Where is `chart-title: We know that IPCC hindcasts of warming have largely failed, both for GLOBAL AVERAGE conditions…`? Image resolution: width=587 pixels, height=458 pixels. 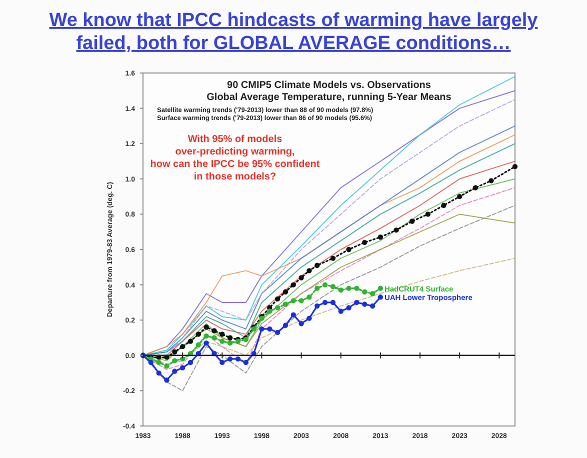
chart-title: We know that IPCC hindcasts of warming have largely failed, both for GLOBAL AVERAGE conditions… is located at coordinates (293, 32).